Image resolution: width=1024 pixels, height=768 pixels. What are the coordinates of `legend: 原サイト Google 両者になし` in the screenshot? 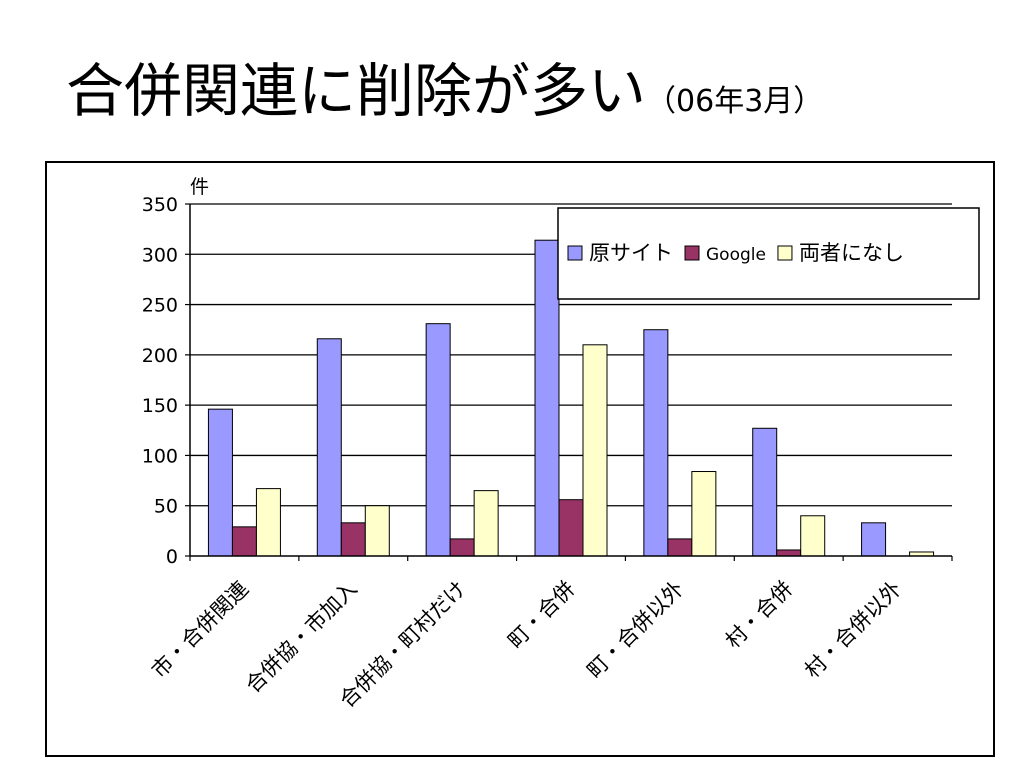 It's located at (768, 253).